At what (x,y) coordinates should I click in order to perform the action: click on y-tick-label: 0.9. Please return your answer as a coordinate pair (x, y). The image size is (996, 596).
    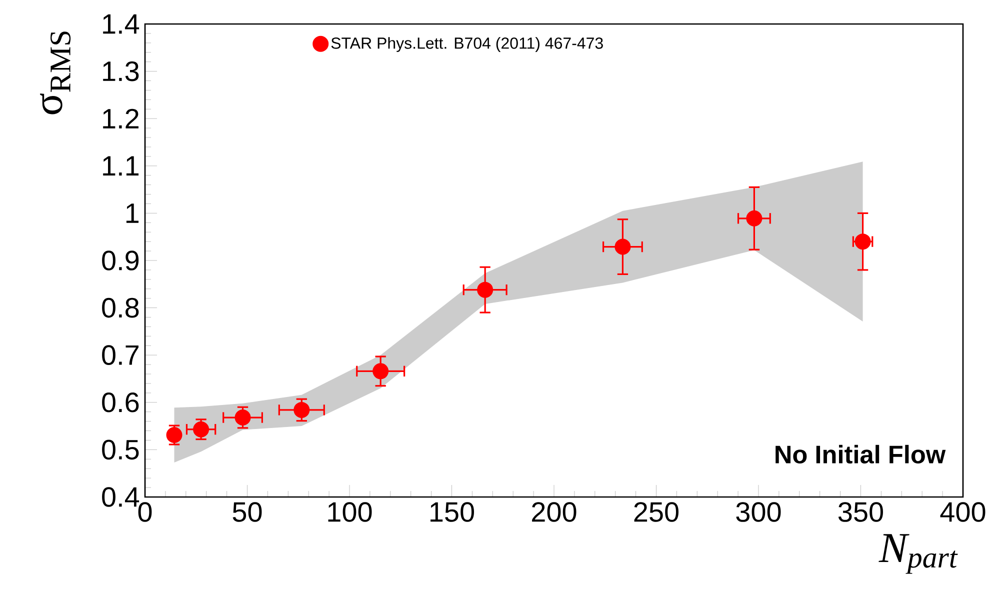
    Looking at the image, I should click on (120, 260).